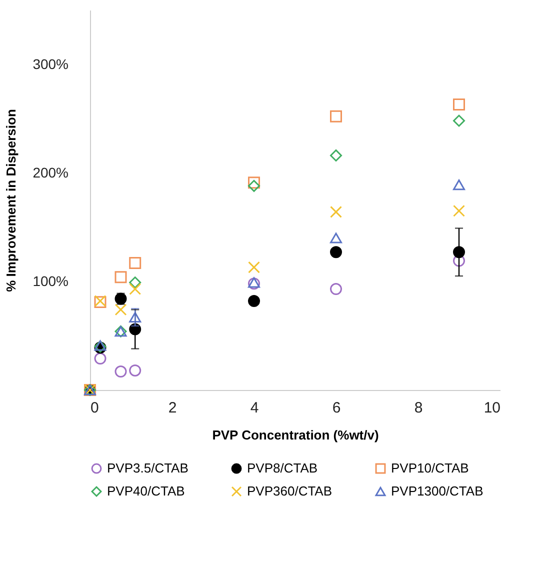 This screenshot has width=536, height=576. What do you see at coordinates (289, 491) in the screenshot?
I see `legend-label: PVP360/CTAB` at bounding box center [289, 491].